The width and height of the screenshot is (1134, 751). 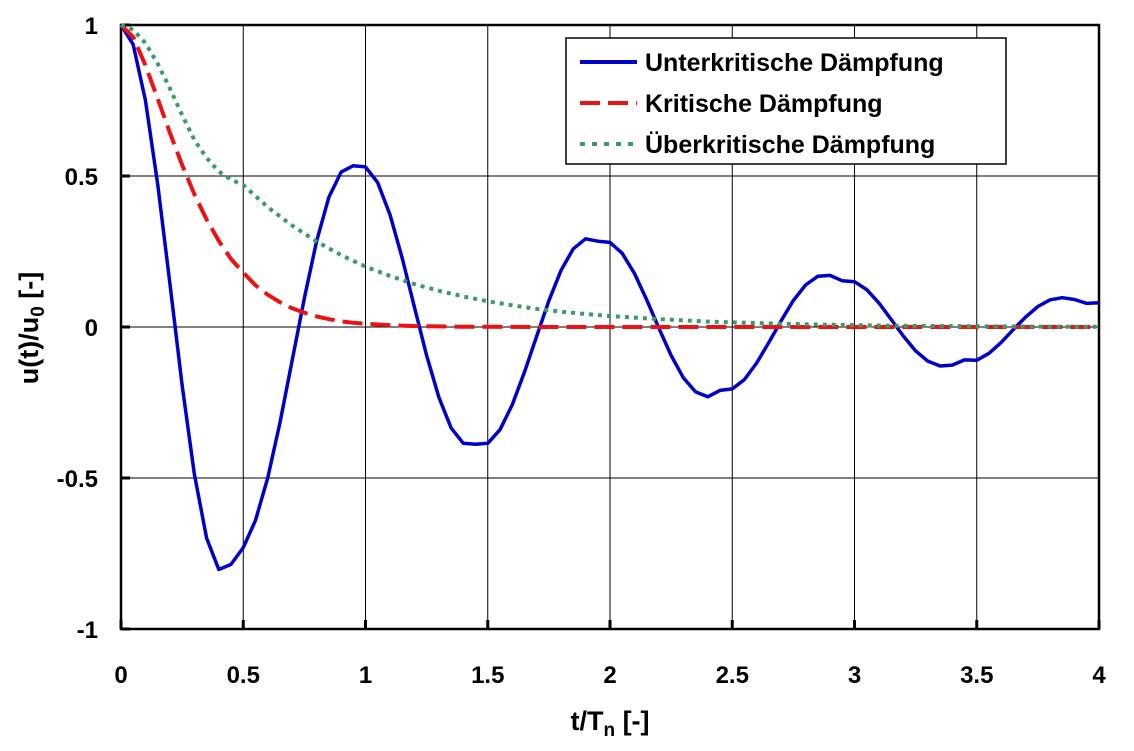 I want to click on x-tick-label: 2, so click(x=609, y=675).